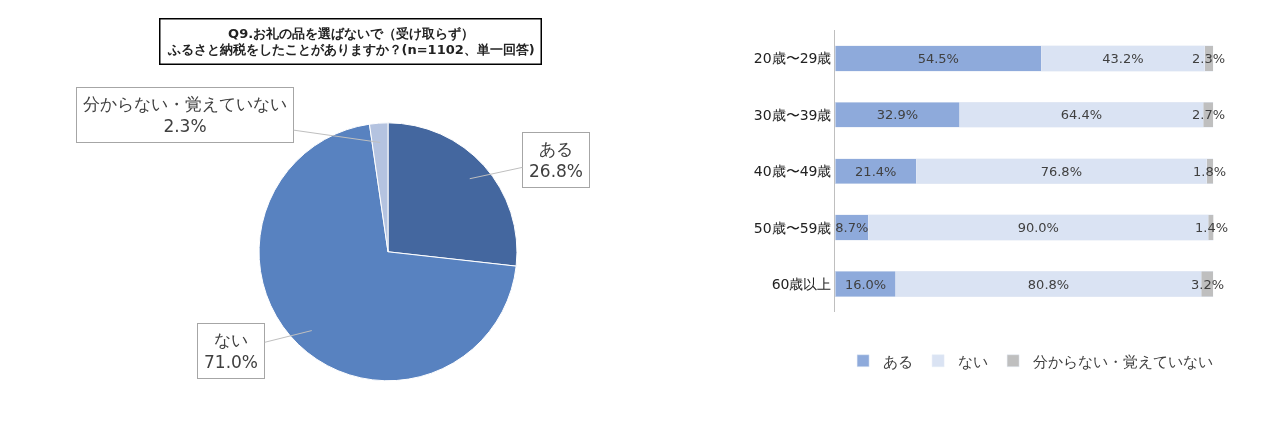 The image size is (1280, 423). What do you see at coordinates (350, 41) in the screenshot?
I see `chart-title: Q9.お礼の品を選ばないで（受け取らず）ふるさと納税をしたことがありますか？(n=1102、単一回答)` at bounding box center [350, 41].